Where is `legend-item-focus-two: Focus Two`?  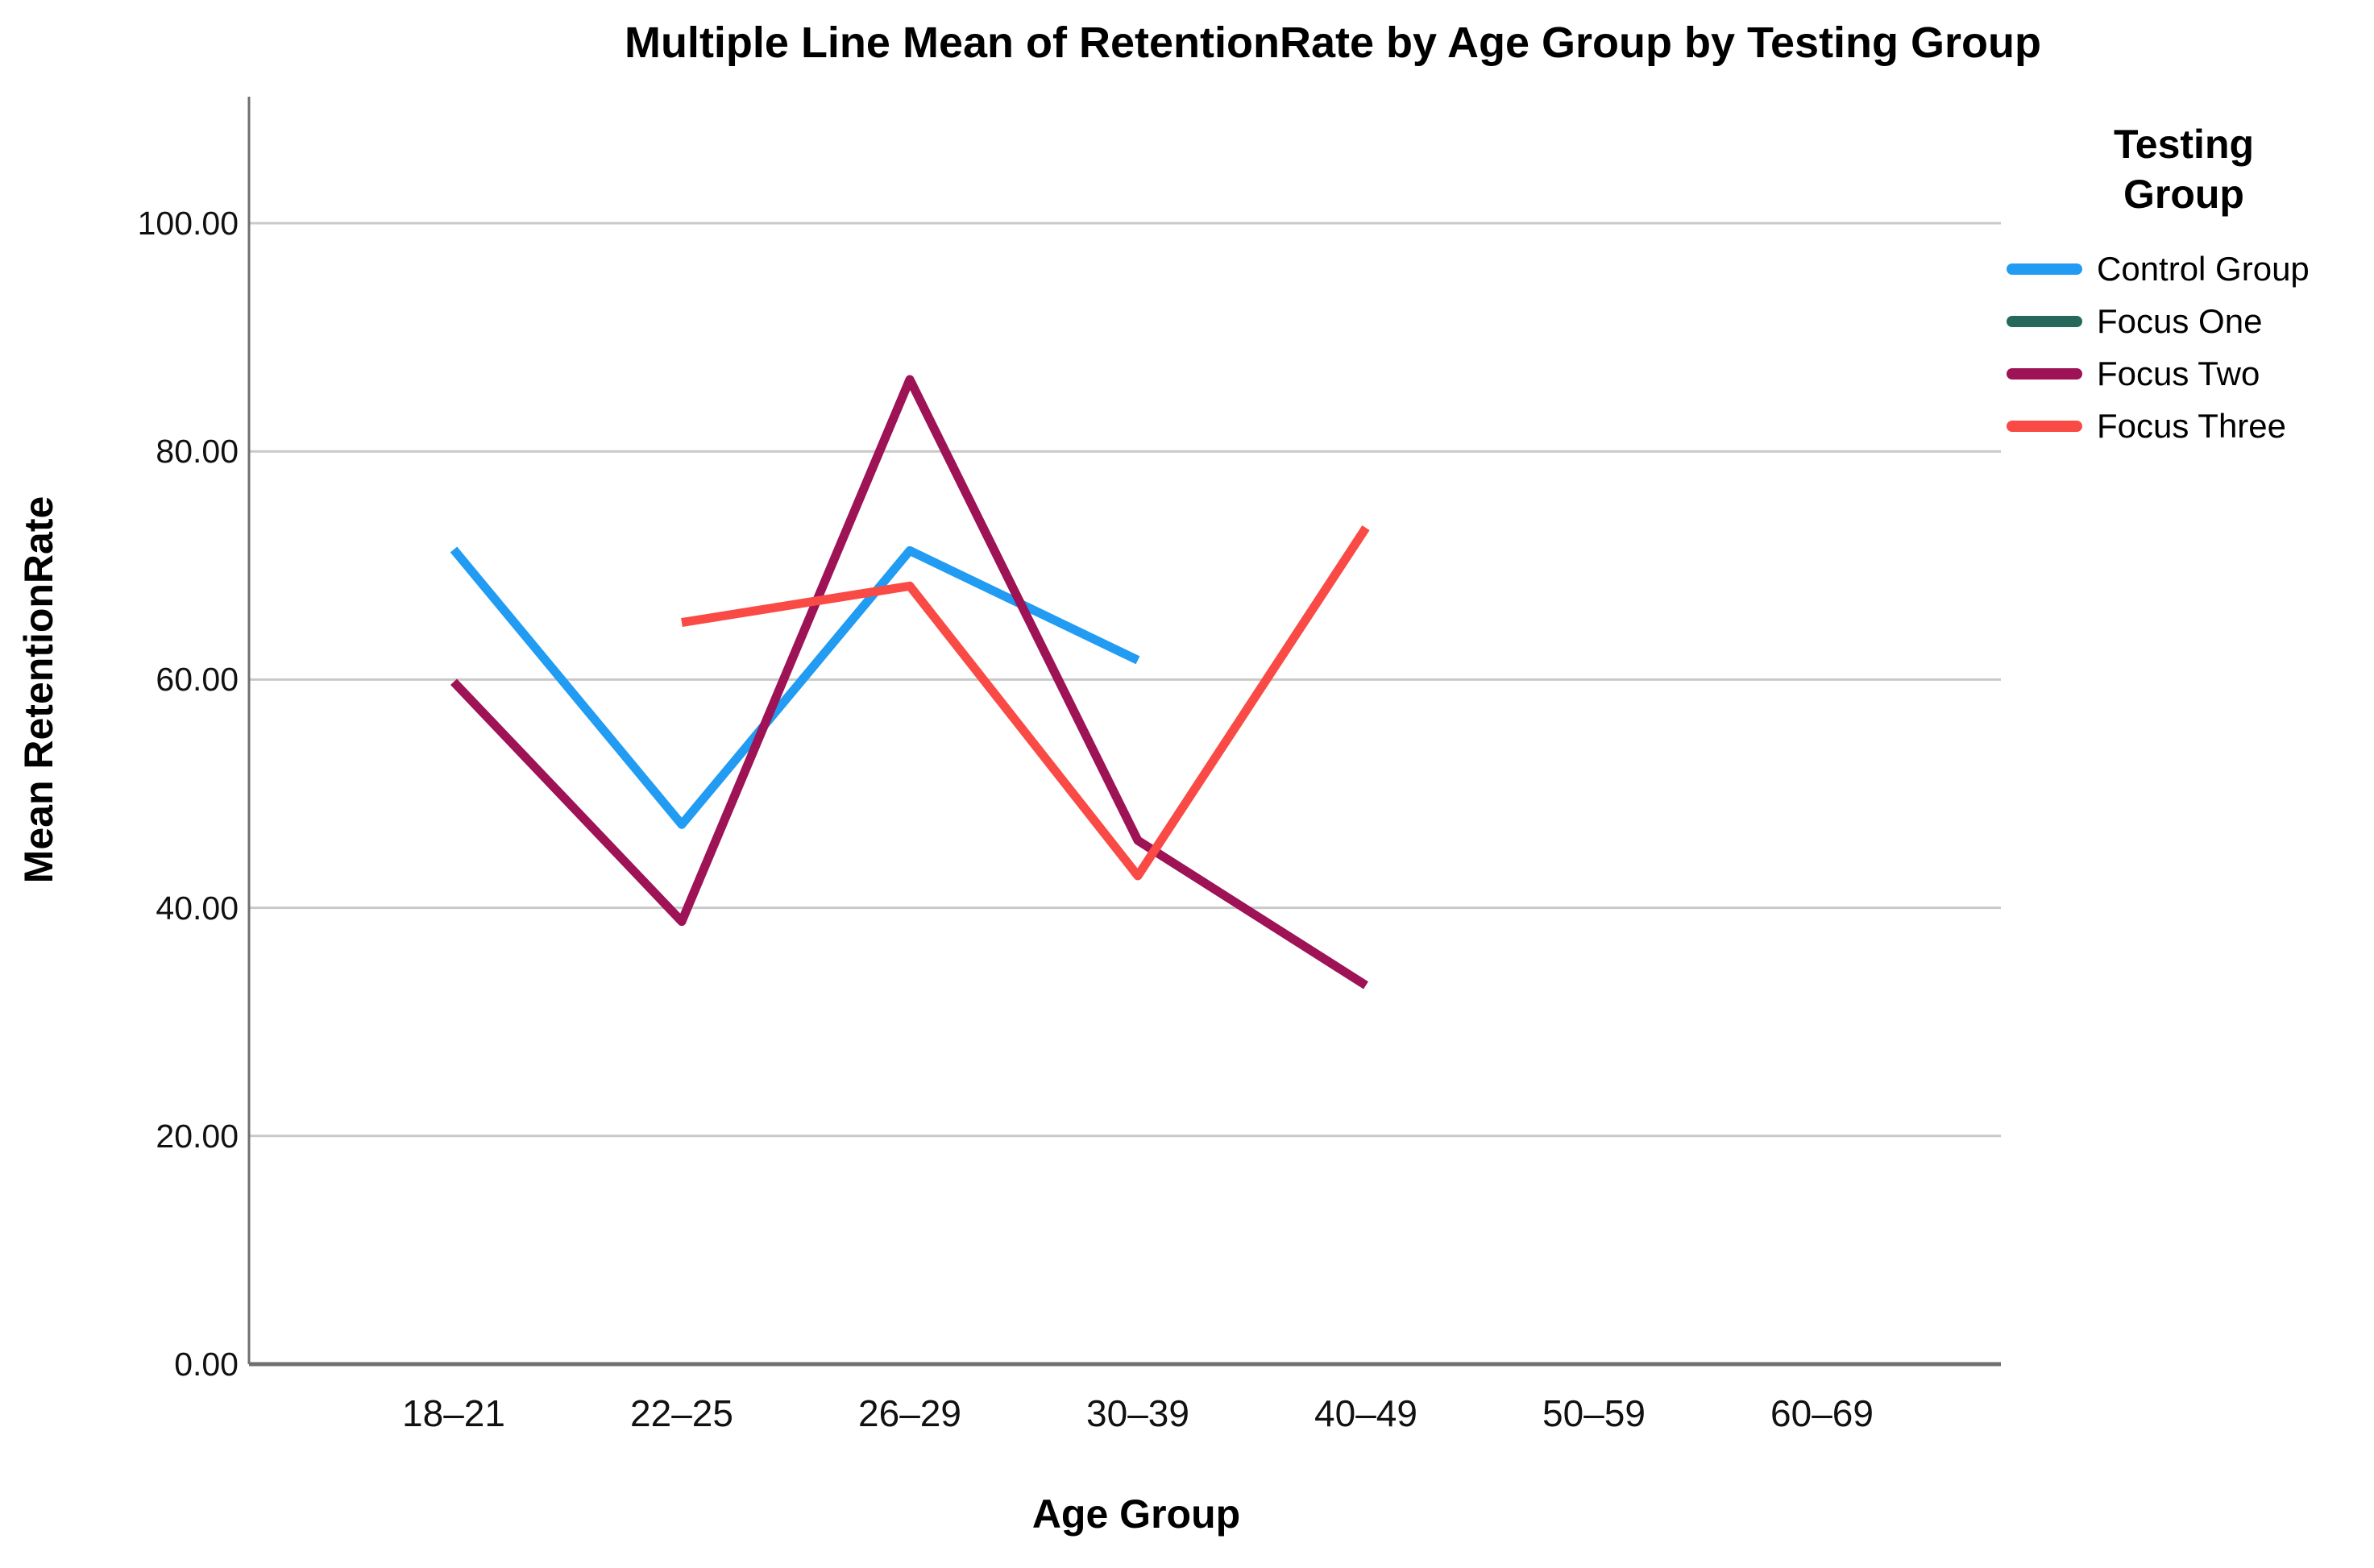 legend-item-focus-two: Focus Two is located at coordinates (2182, 373).